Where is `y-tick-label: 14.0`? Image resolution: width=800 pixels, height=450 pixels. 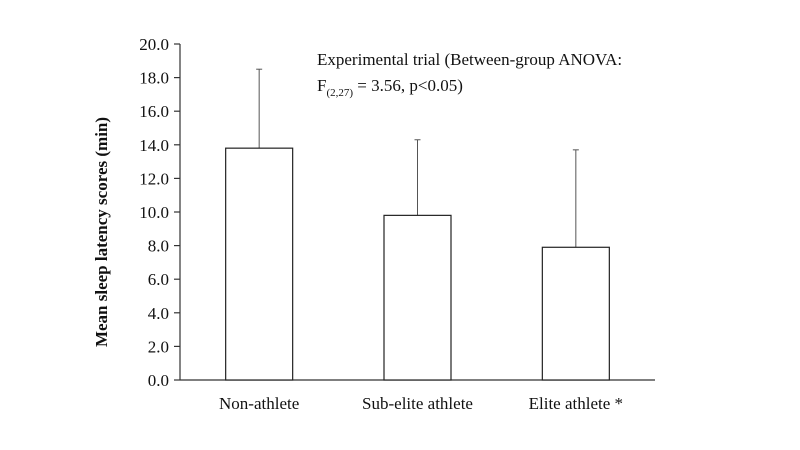 y-tick-label: 14.0 is located at coordinates (154, 145).